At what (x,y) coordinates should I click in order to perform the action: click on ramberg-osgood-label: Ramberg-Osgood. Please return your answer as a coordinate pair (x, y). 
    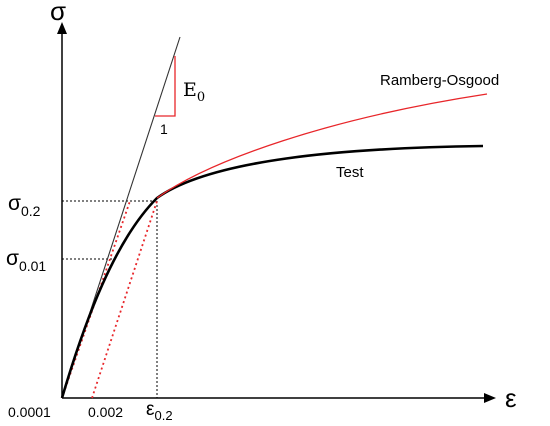
    Looking at the image, I should click on (439, 80).